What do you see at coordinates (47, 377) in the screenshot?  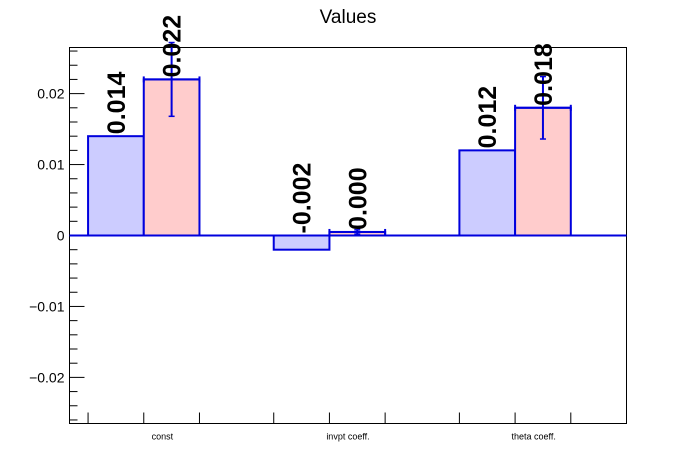 I see `y-tick-label: −0.02` at bounding box center [47, 377].